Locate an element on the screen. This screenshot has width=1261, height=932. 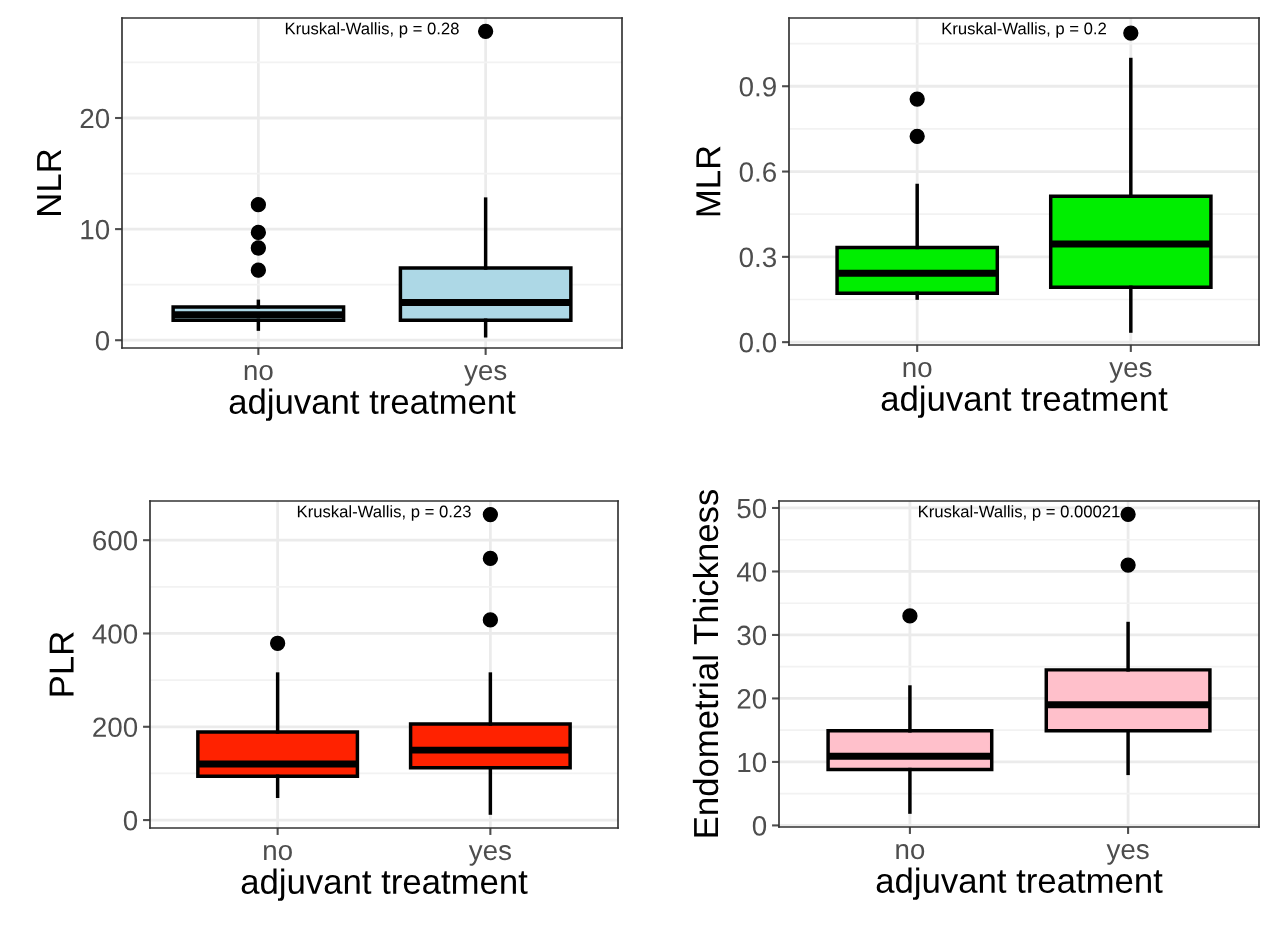
y-tick-label: 0.0 is located at coordinates (758, 342).